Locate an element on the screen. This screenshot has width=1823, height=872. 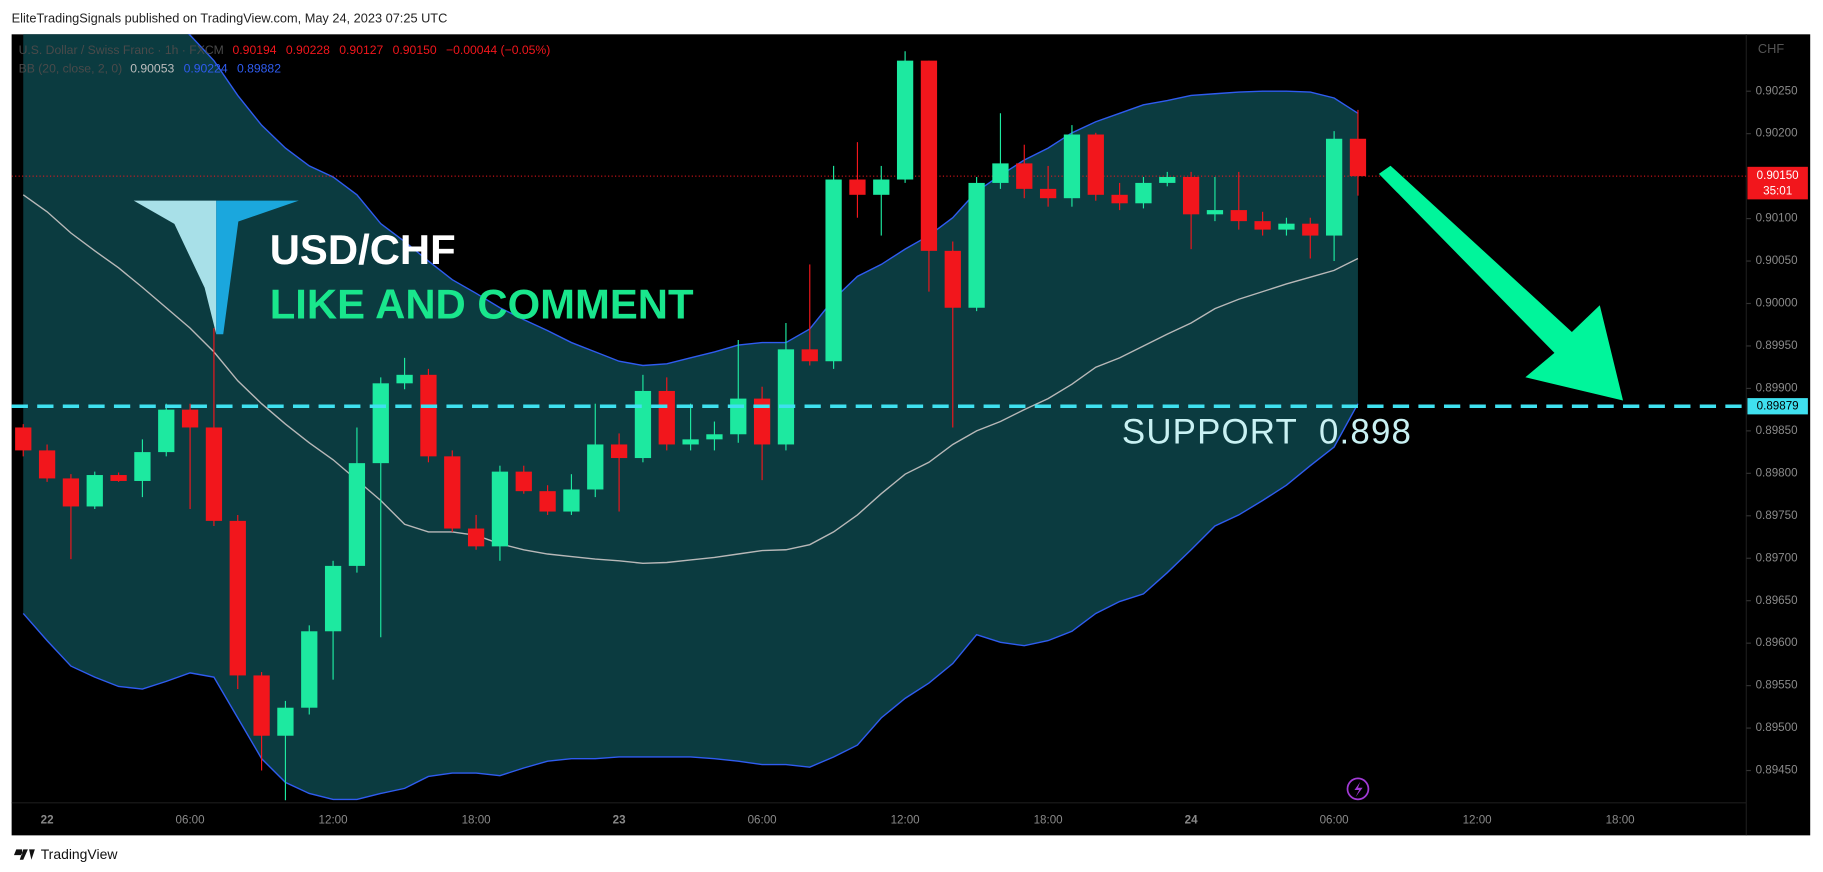
y-tick-label: 0.89800 is located at coordinates (1777, 472).